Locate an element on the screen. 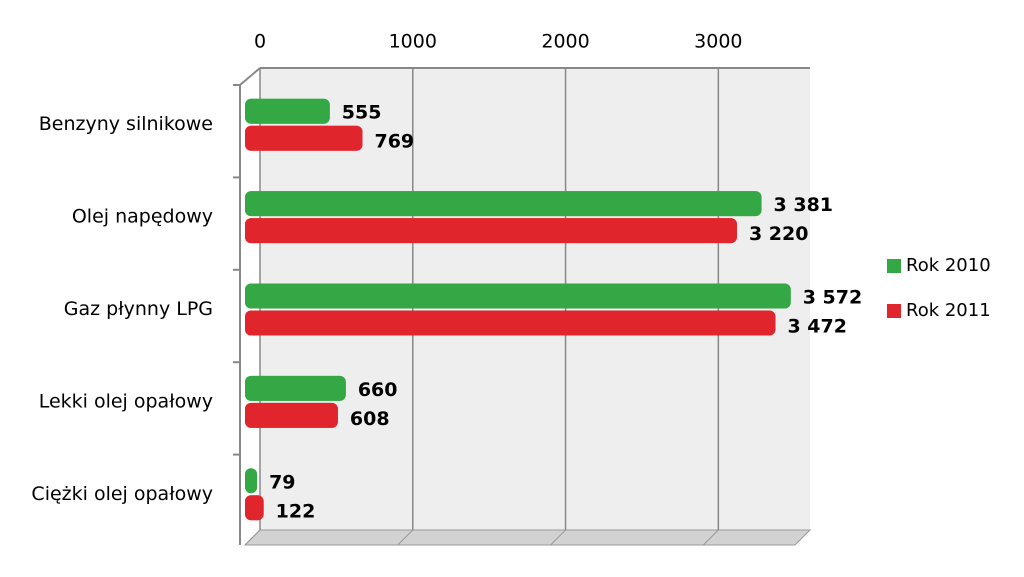 The height and width of the screenshot is (577, 1024). value-label: 769 is located at coordinates (394, 142).